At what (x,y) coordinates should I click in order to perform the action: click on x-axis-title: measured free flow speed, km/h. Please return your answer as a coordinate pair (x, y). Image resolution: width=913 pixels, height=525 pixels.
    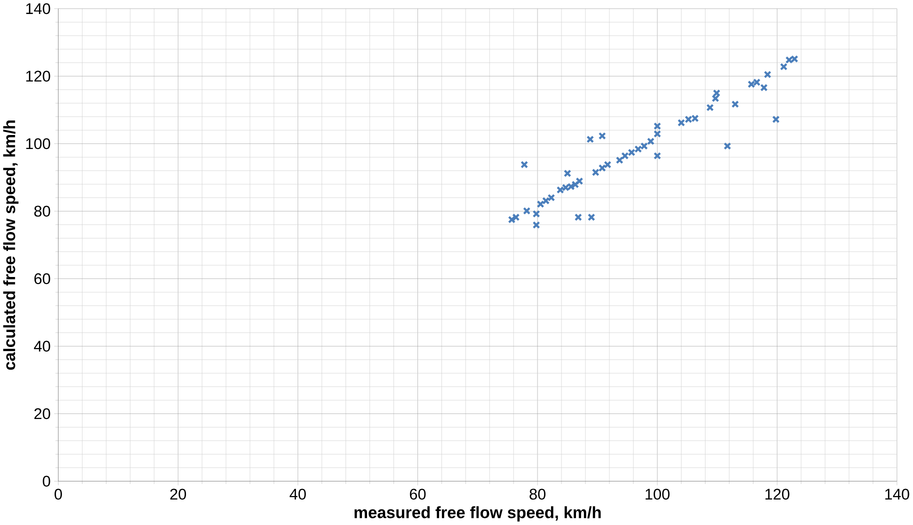
    Looking at the image, I should click on (477, 514).